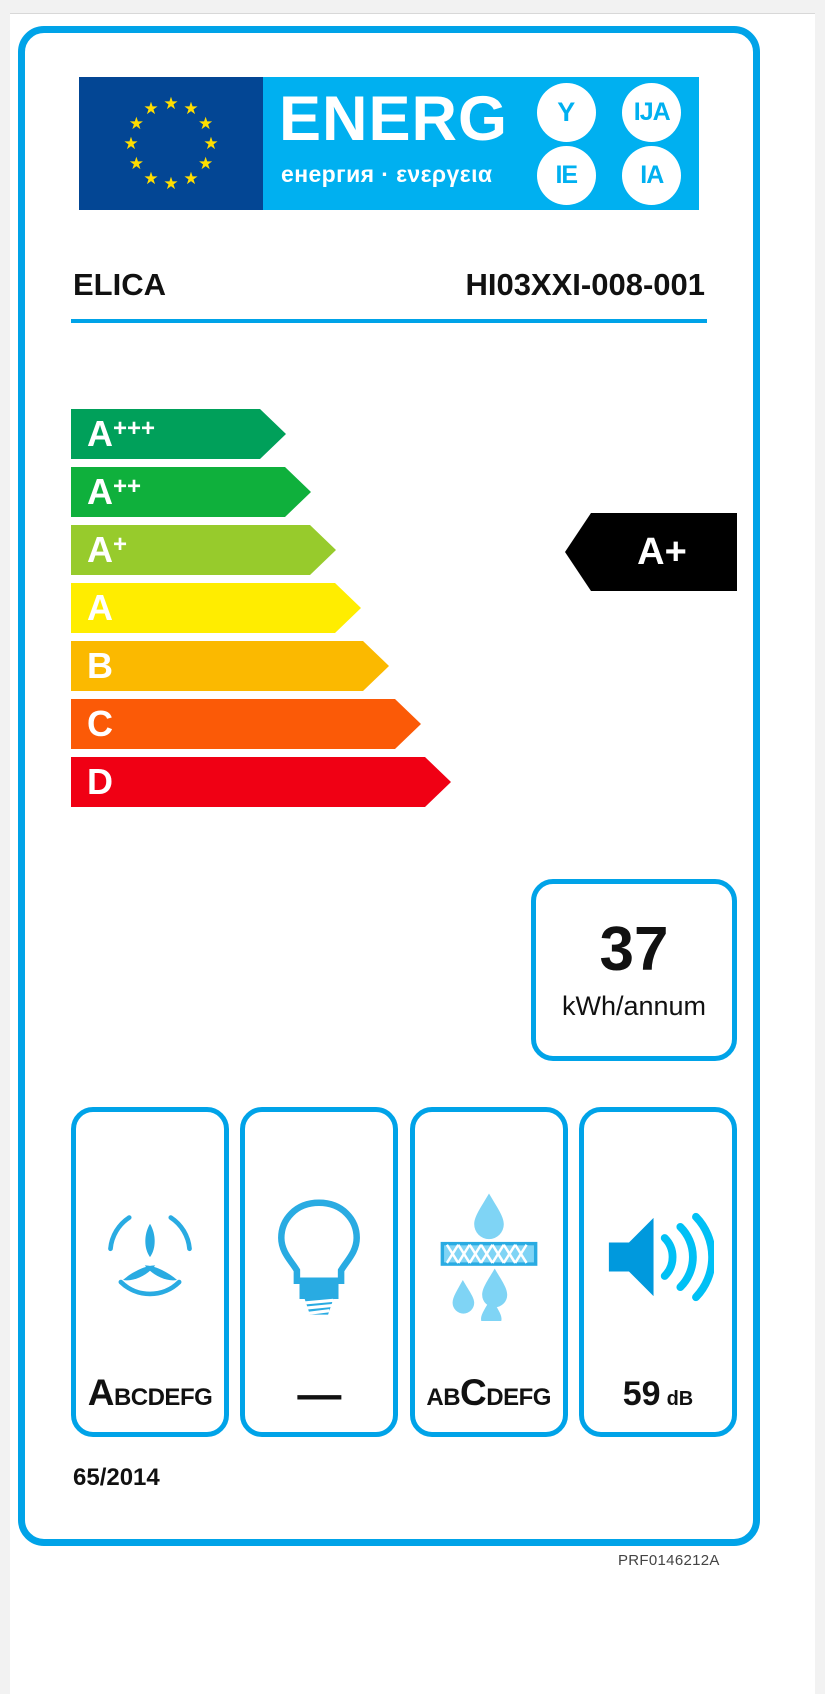 This screenshot has height=1694, width=825. Describe the element at coordinates (120, 544) in the screenshot. I see `energy-class-plus: +` at that location.